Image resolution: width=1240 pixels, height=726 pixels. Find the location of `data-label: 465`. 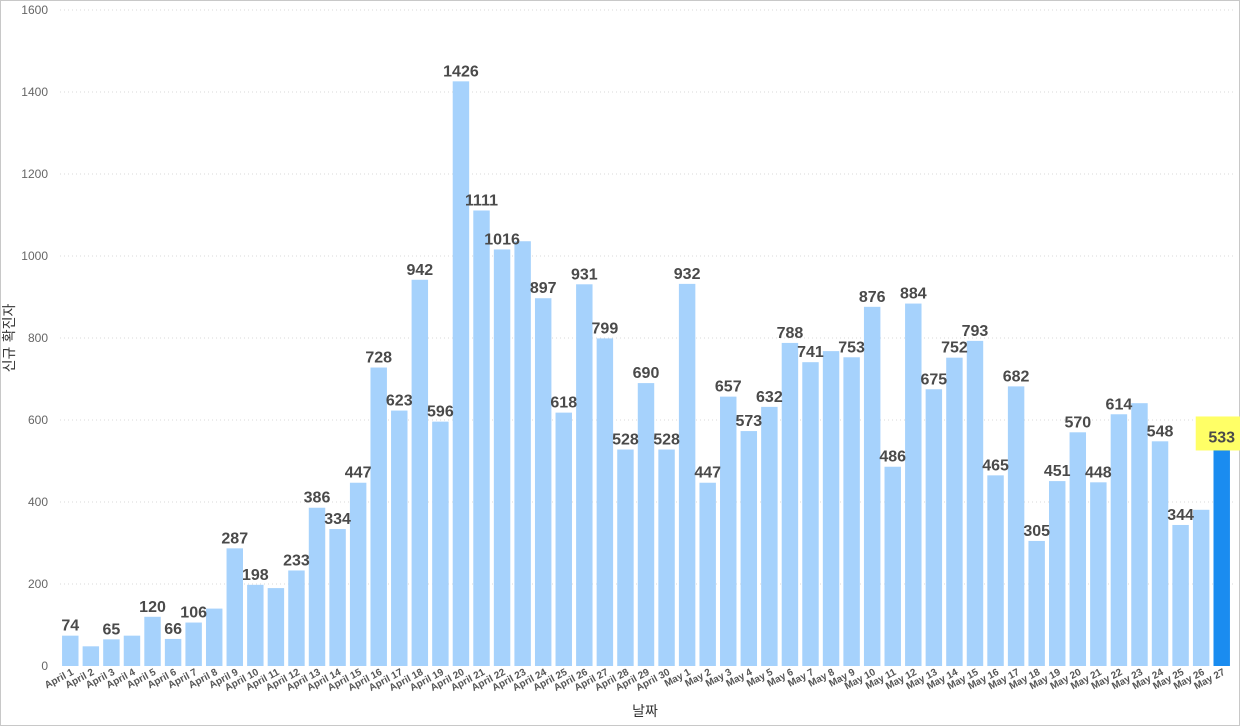

data-label: 465 is located at coordinates (995, 465).